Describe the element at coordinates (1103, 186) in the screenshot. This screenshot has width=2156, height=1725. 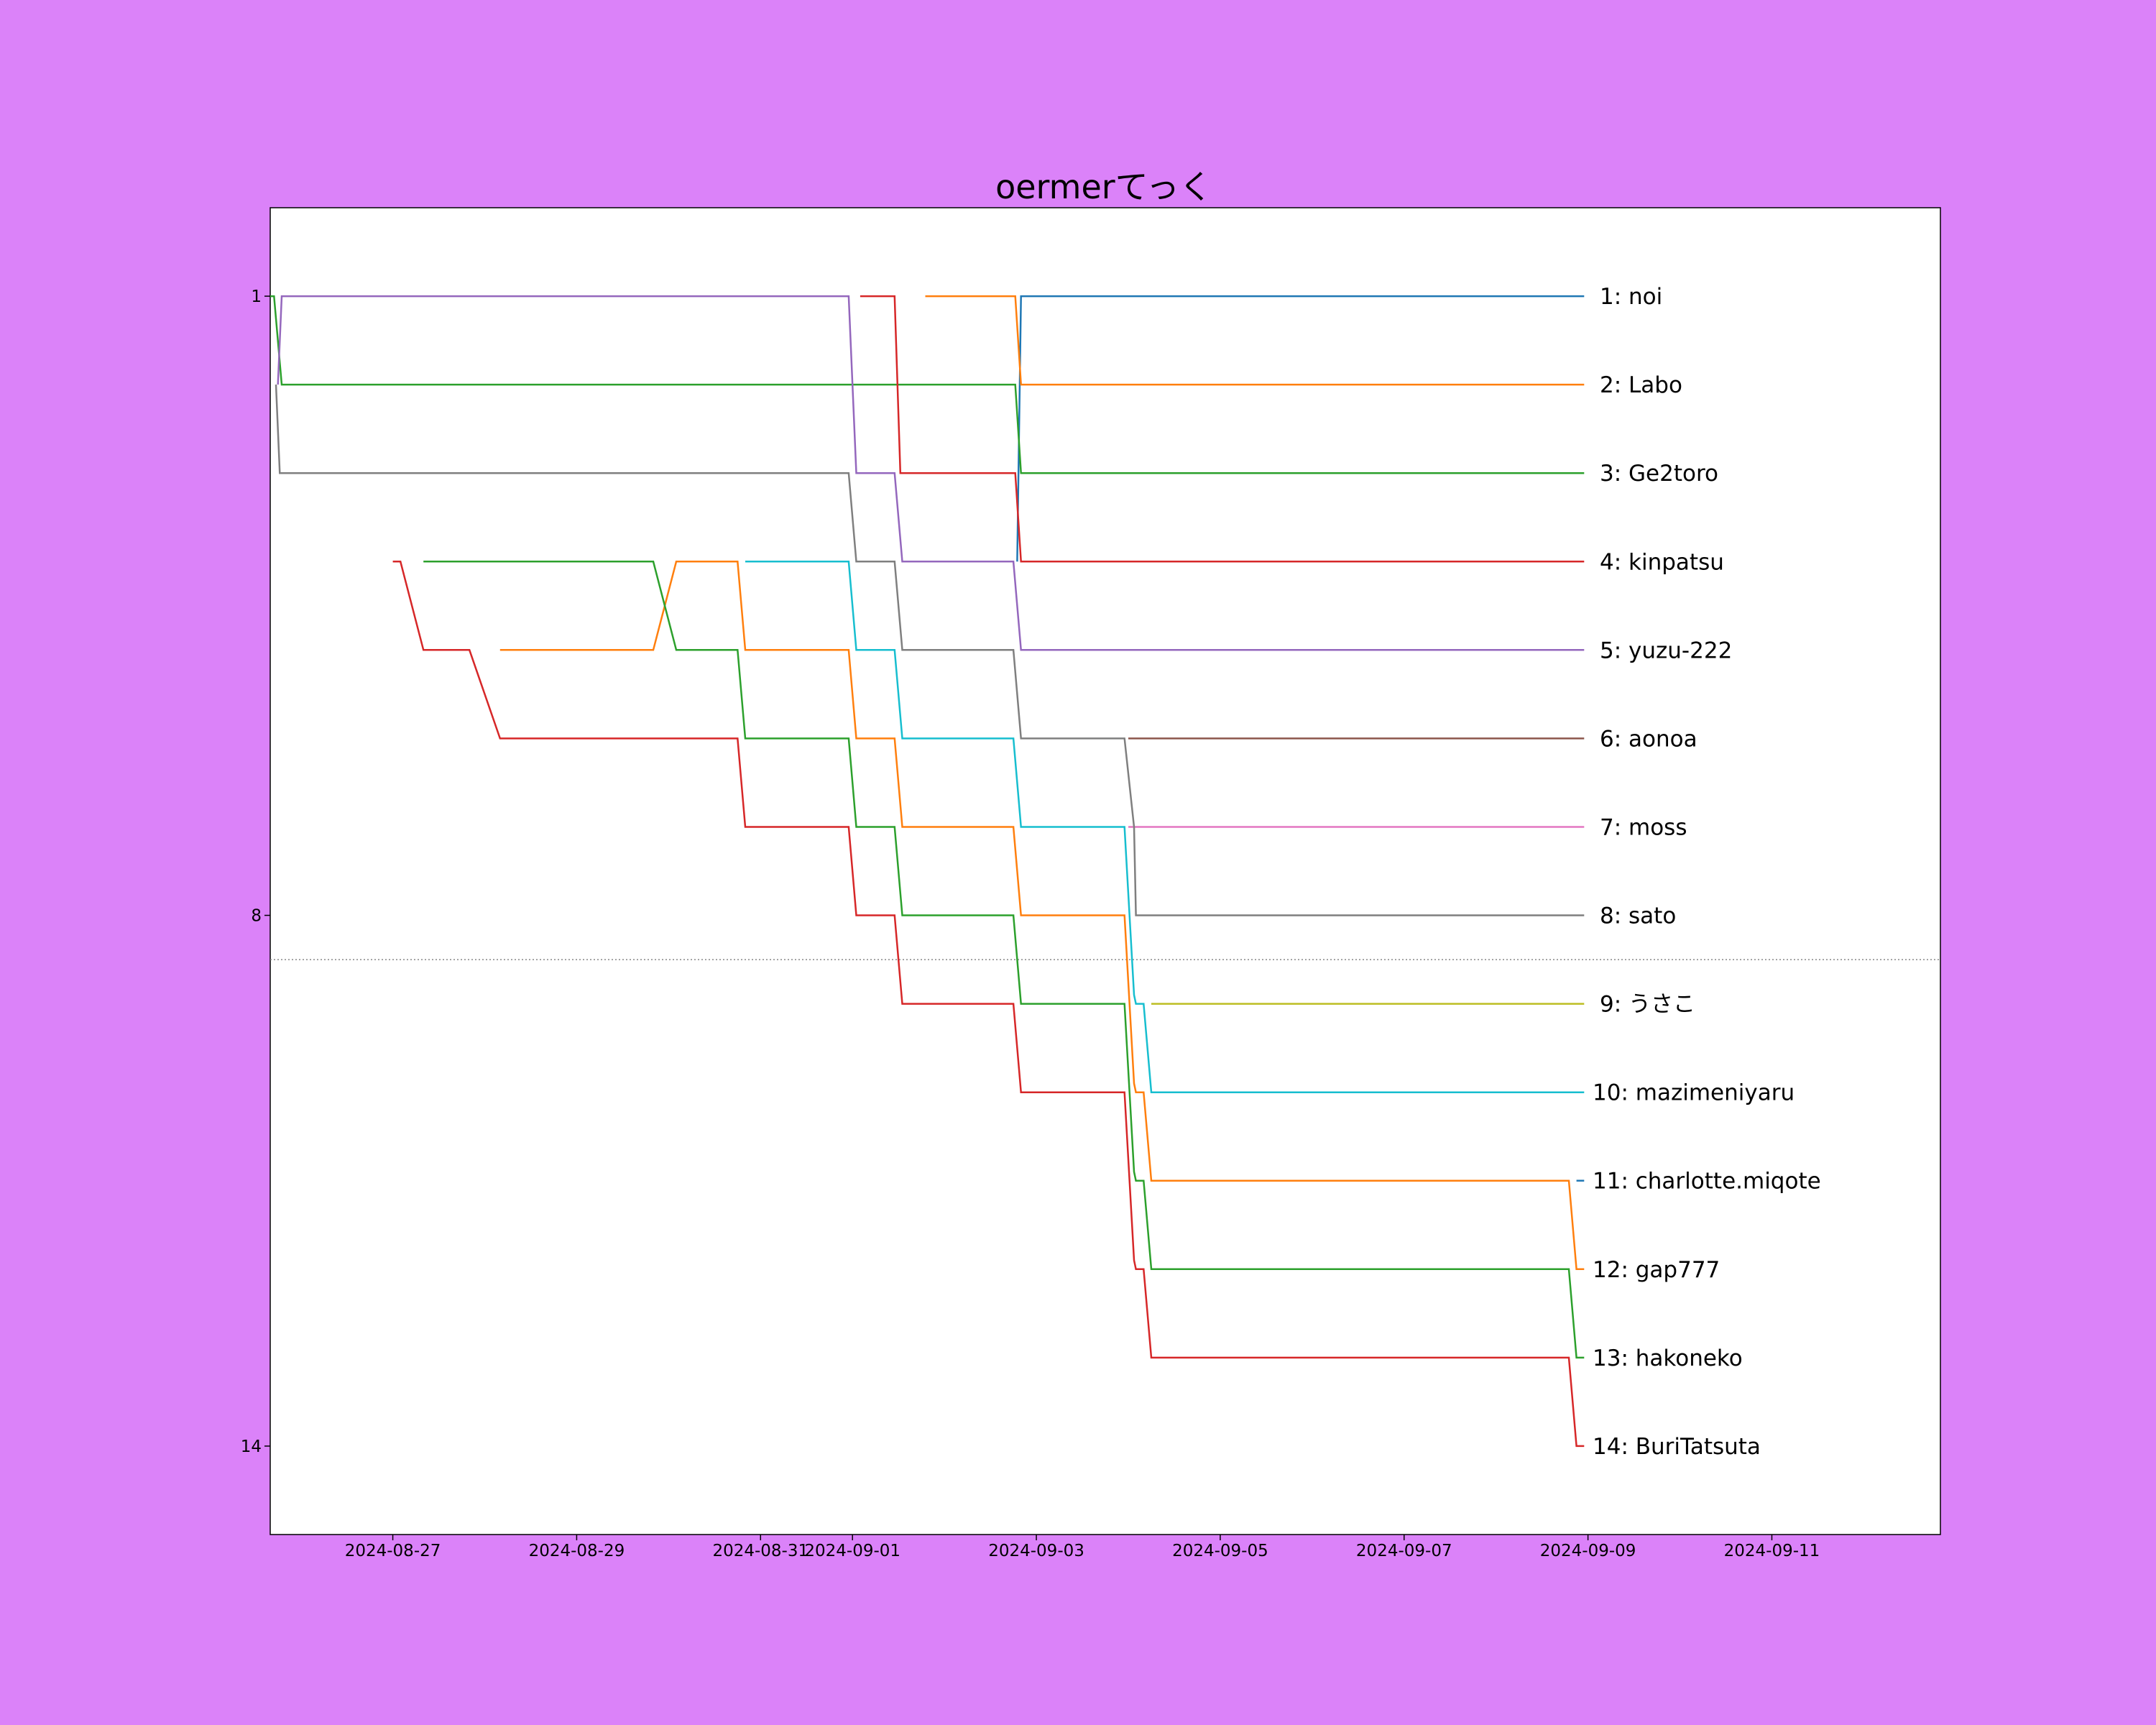
I see `chart-title: oermerてっく` at that location.